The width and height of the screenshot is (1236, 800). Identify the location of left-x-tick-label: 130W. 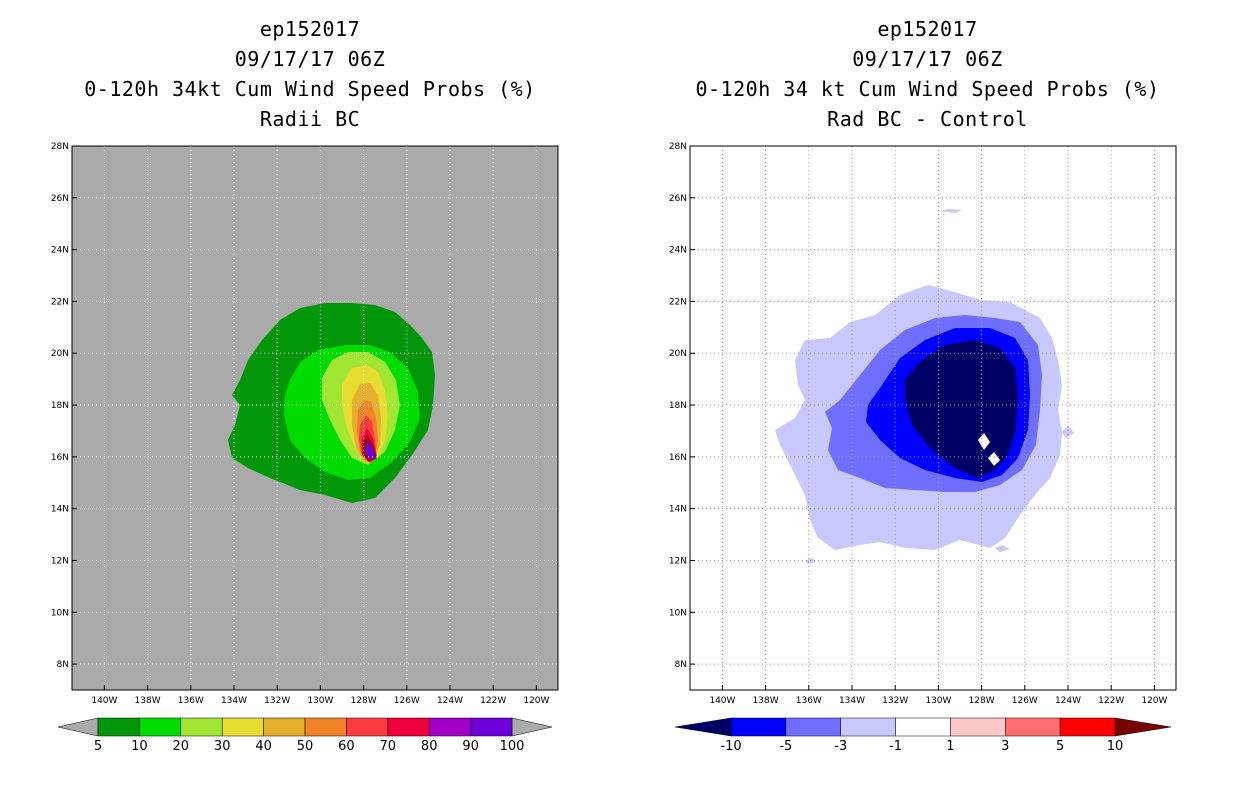
(320, 701).